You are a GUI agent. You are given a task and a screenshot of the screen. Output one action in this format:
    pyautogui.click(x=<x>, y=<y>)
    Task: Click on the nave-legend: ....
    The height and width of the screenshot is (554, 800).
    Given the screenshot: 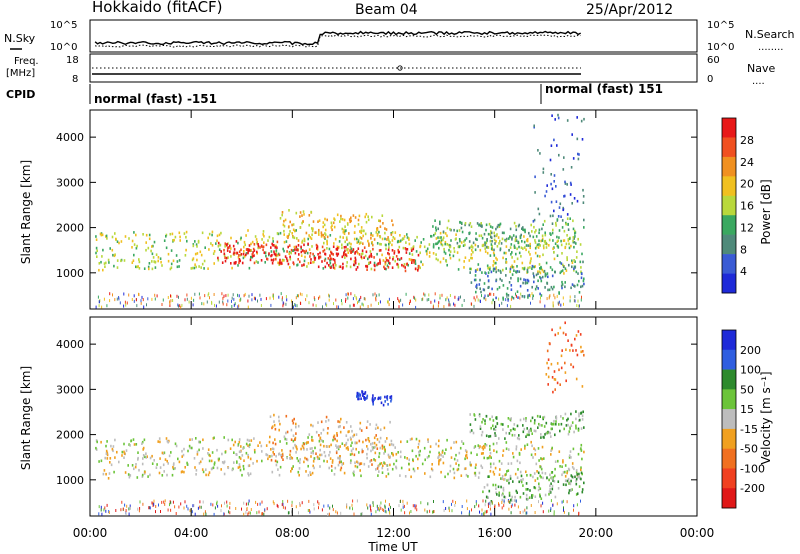 What is the action you would take?
    pyautogui.click(x=758, y=81)
    